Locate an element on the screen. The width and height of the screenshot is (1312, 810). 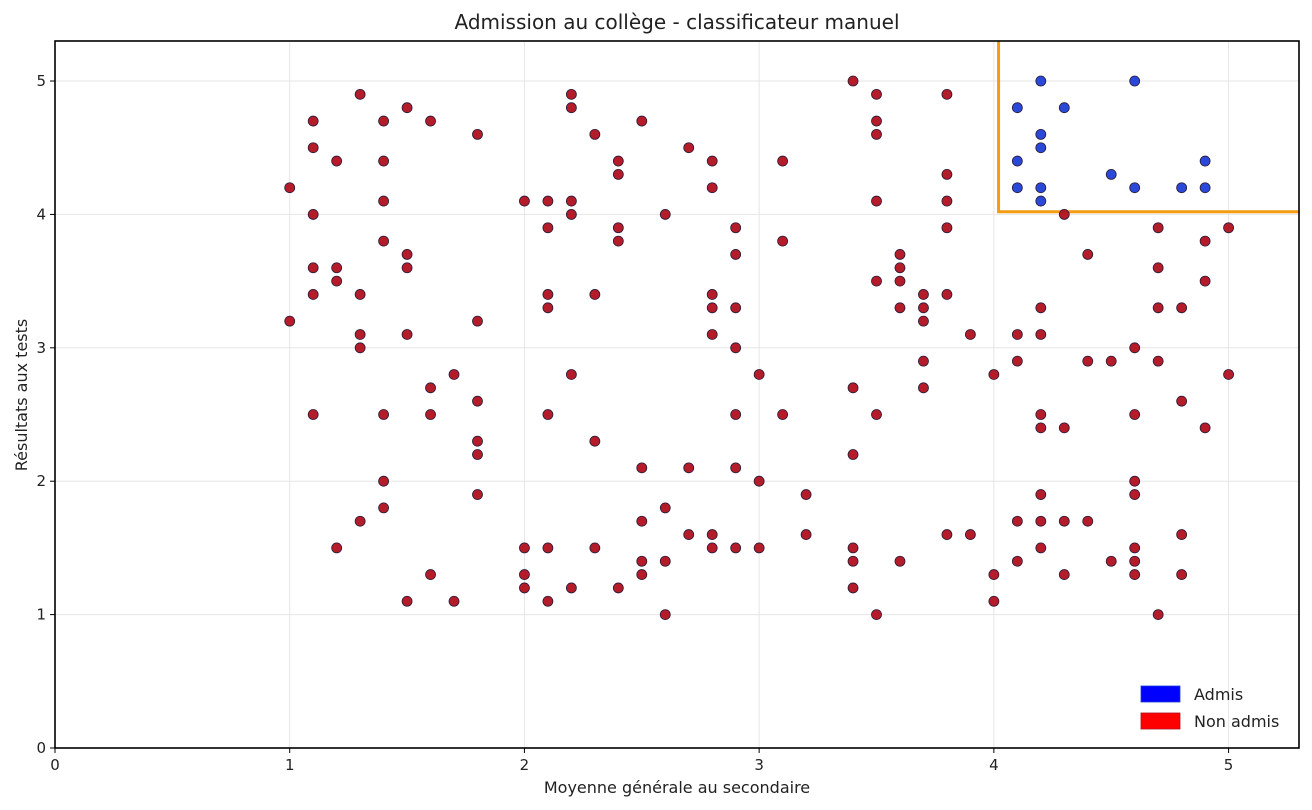
x-axis-ticks: 0 1 2 3 4 5 is located at coordinates (641, 761).